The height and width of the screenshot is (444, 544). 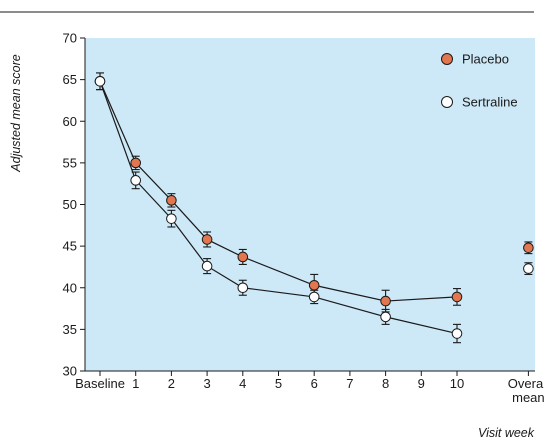 What do you see at coordinates (171, 383) in the screenshot?
I see `x-tick-label: 2` at bounding box center [171, 383].